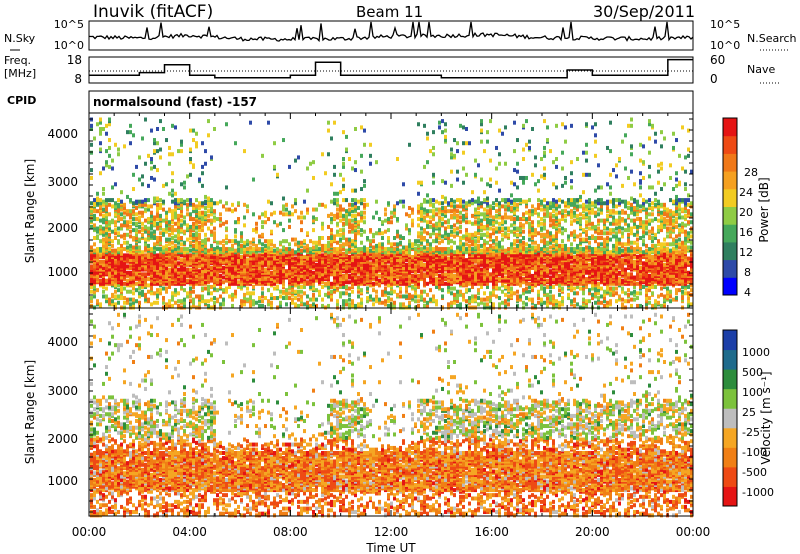  Describe the element at coordinates (153, 12) in the screenshot. I see `station-title: Inuvik (fitACF)` at that location.